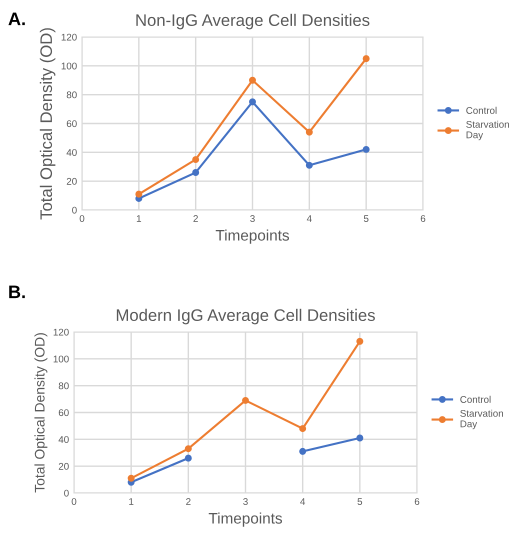 This screenshot has width=514, height=535. I want to click on chart-title: Non-IgG Average Cell Densities, so click(253, 22).